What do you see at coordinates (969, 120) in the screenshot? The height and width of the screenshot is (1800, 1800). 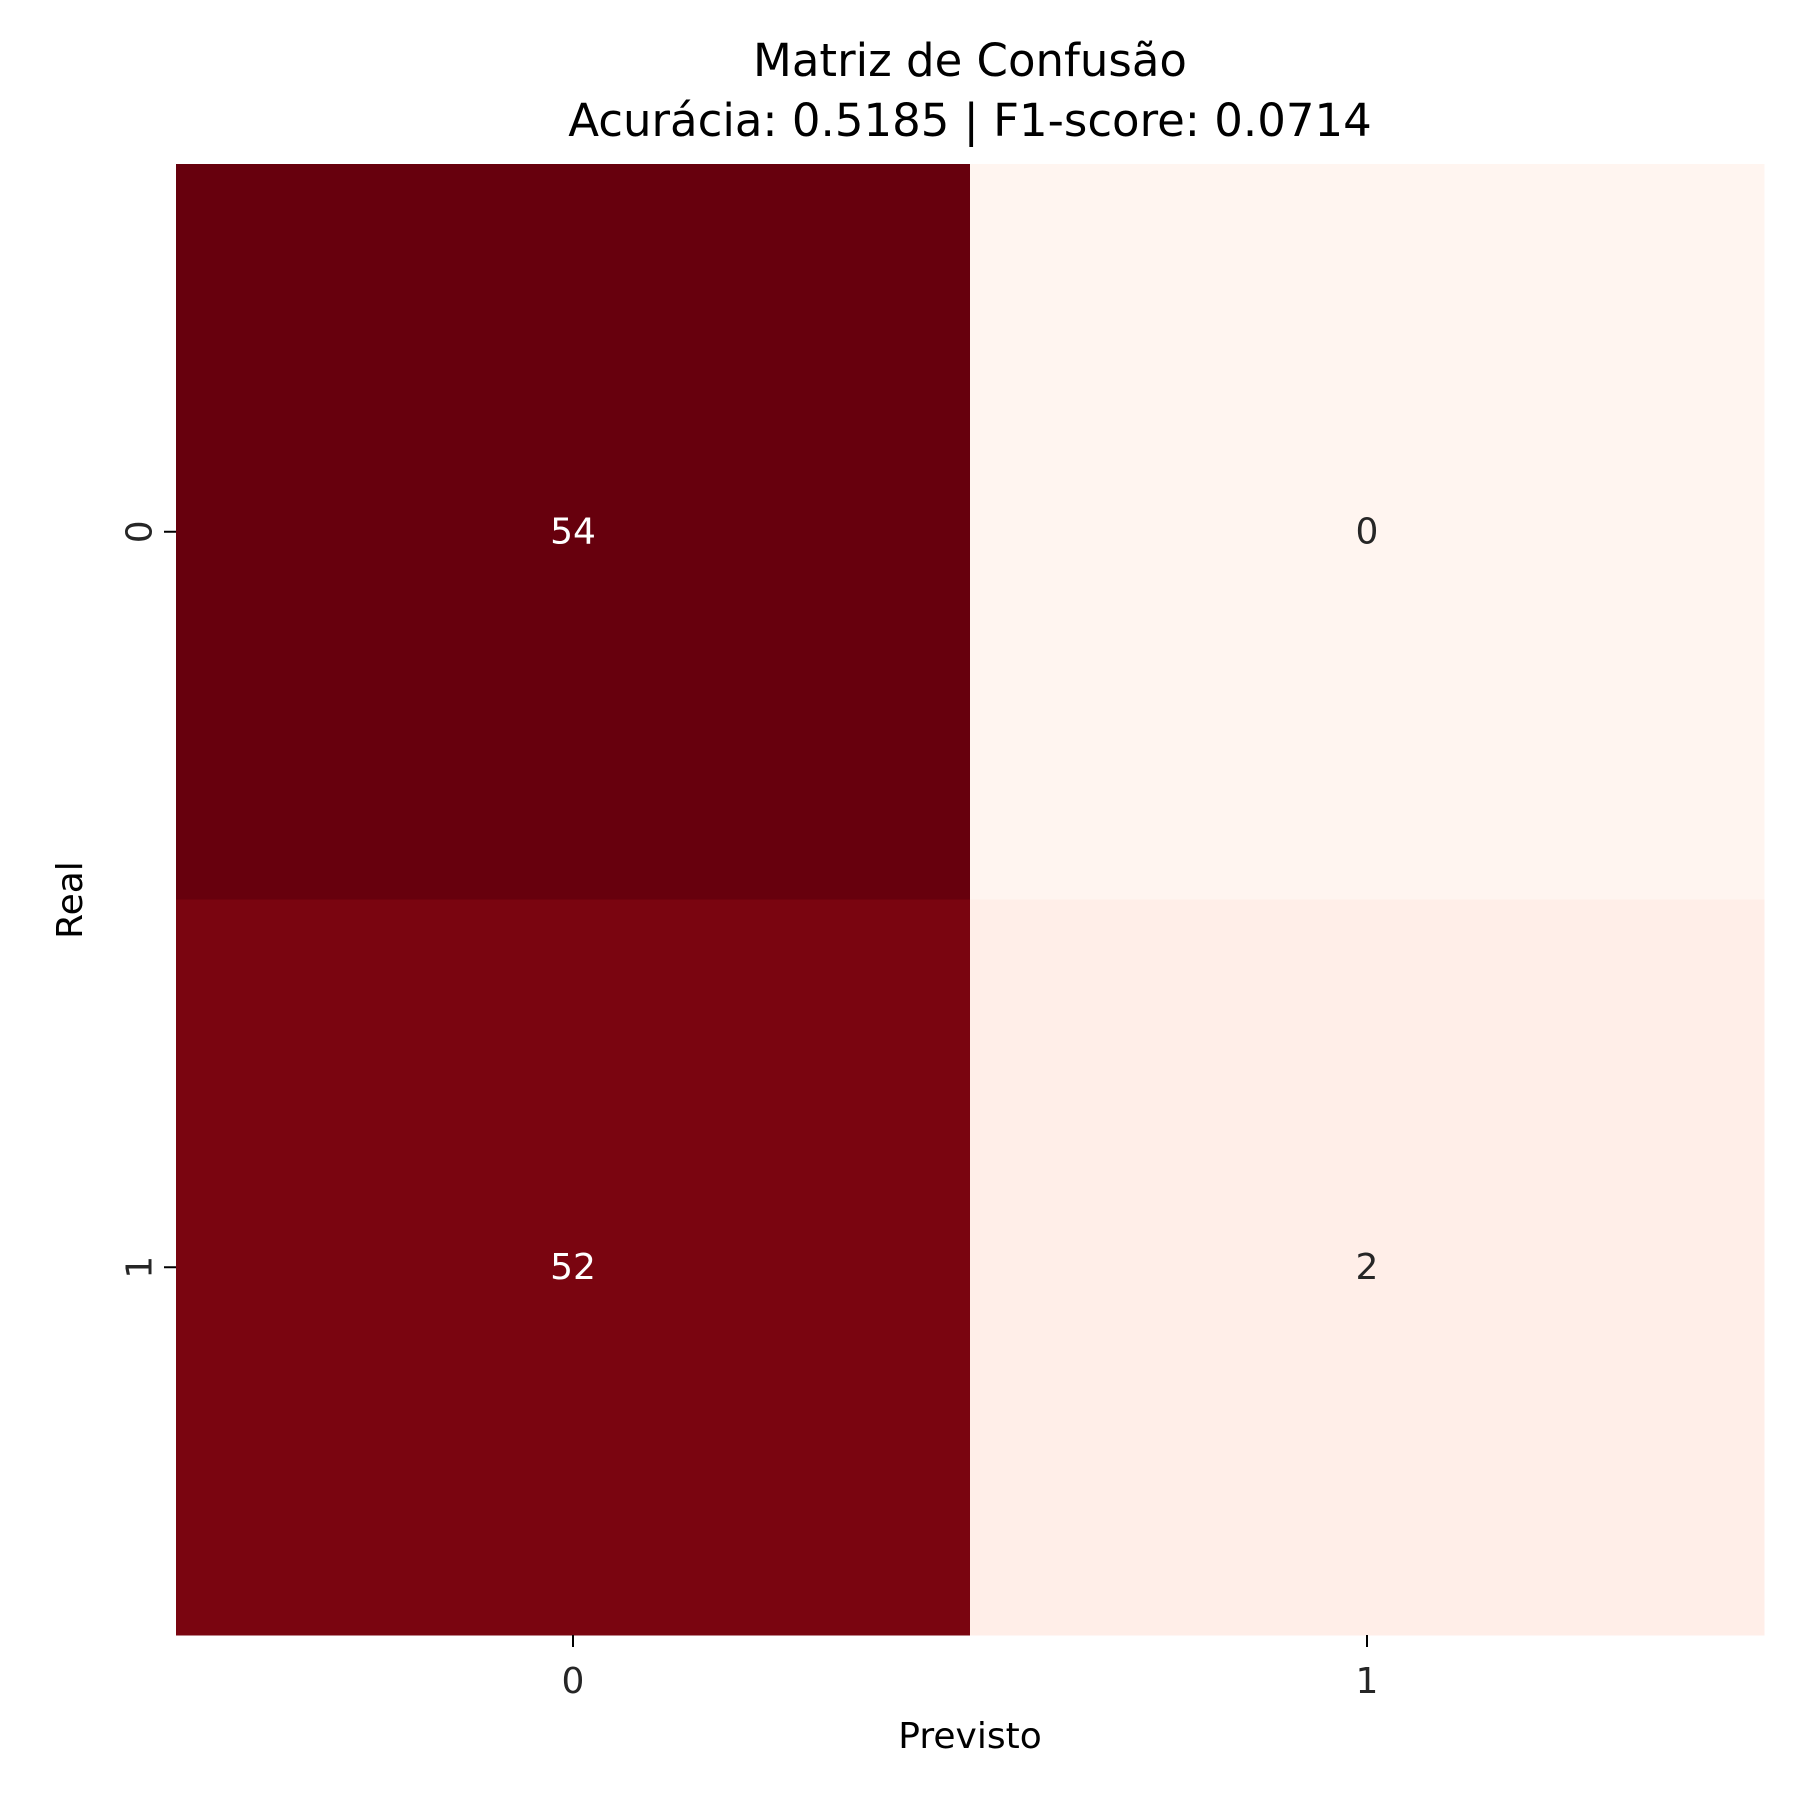 I see `chart-subtitle: Acurácia: 0.5185 | F1-score: 0.0714` at bounding box center [969, 120].